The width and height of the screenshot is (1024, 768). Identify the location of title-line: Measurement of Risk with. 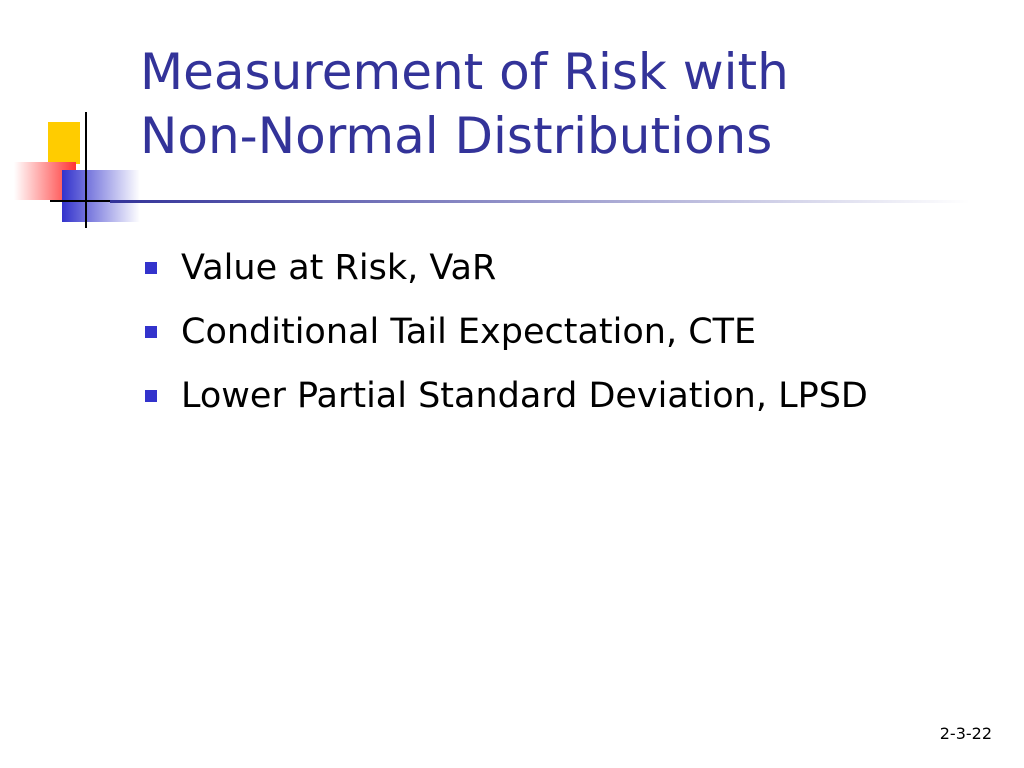
(464, 72).